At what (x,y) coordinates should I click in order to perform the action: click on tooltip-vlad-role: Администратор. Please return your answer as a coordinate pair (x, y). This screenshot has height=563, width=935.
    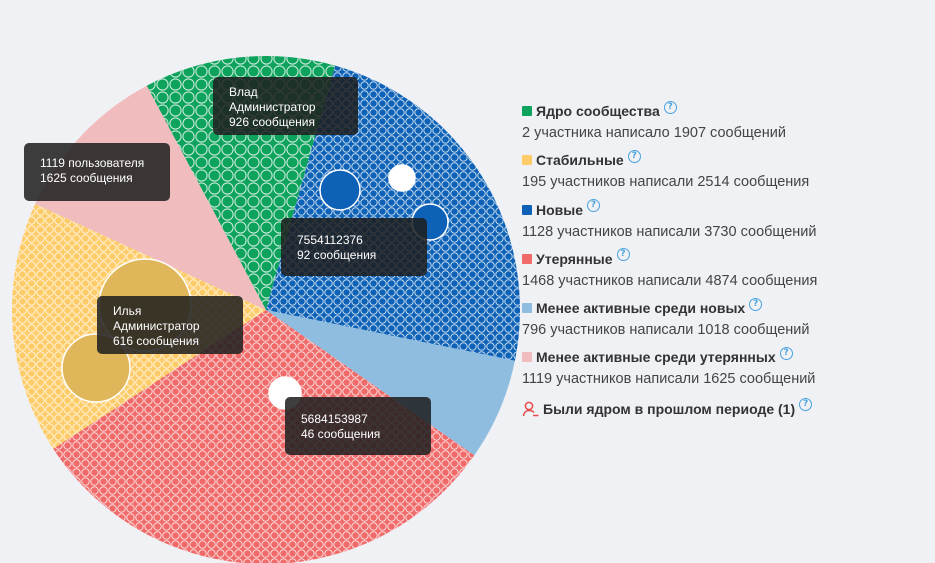
    Looking at the image, I should click on (272, 107).